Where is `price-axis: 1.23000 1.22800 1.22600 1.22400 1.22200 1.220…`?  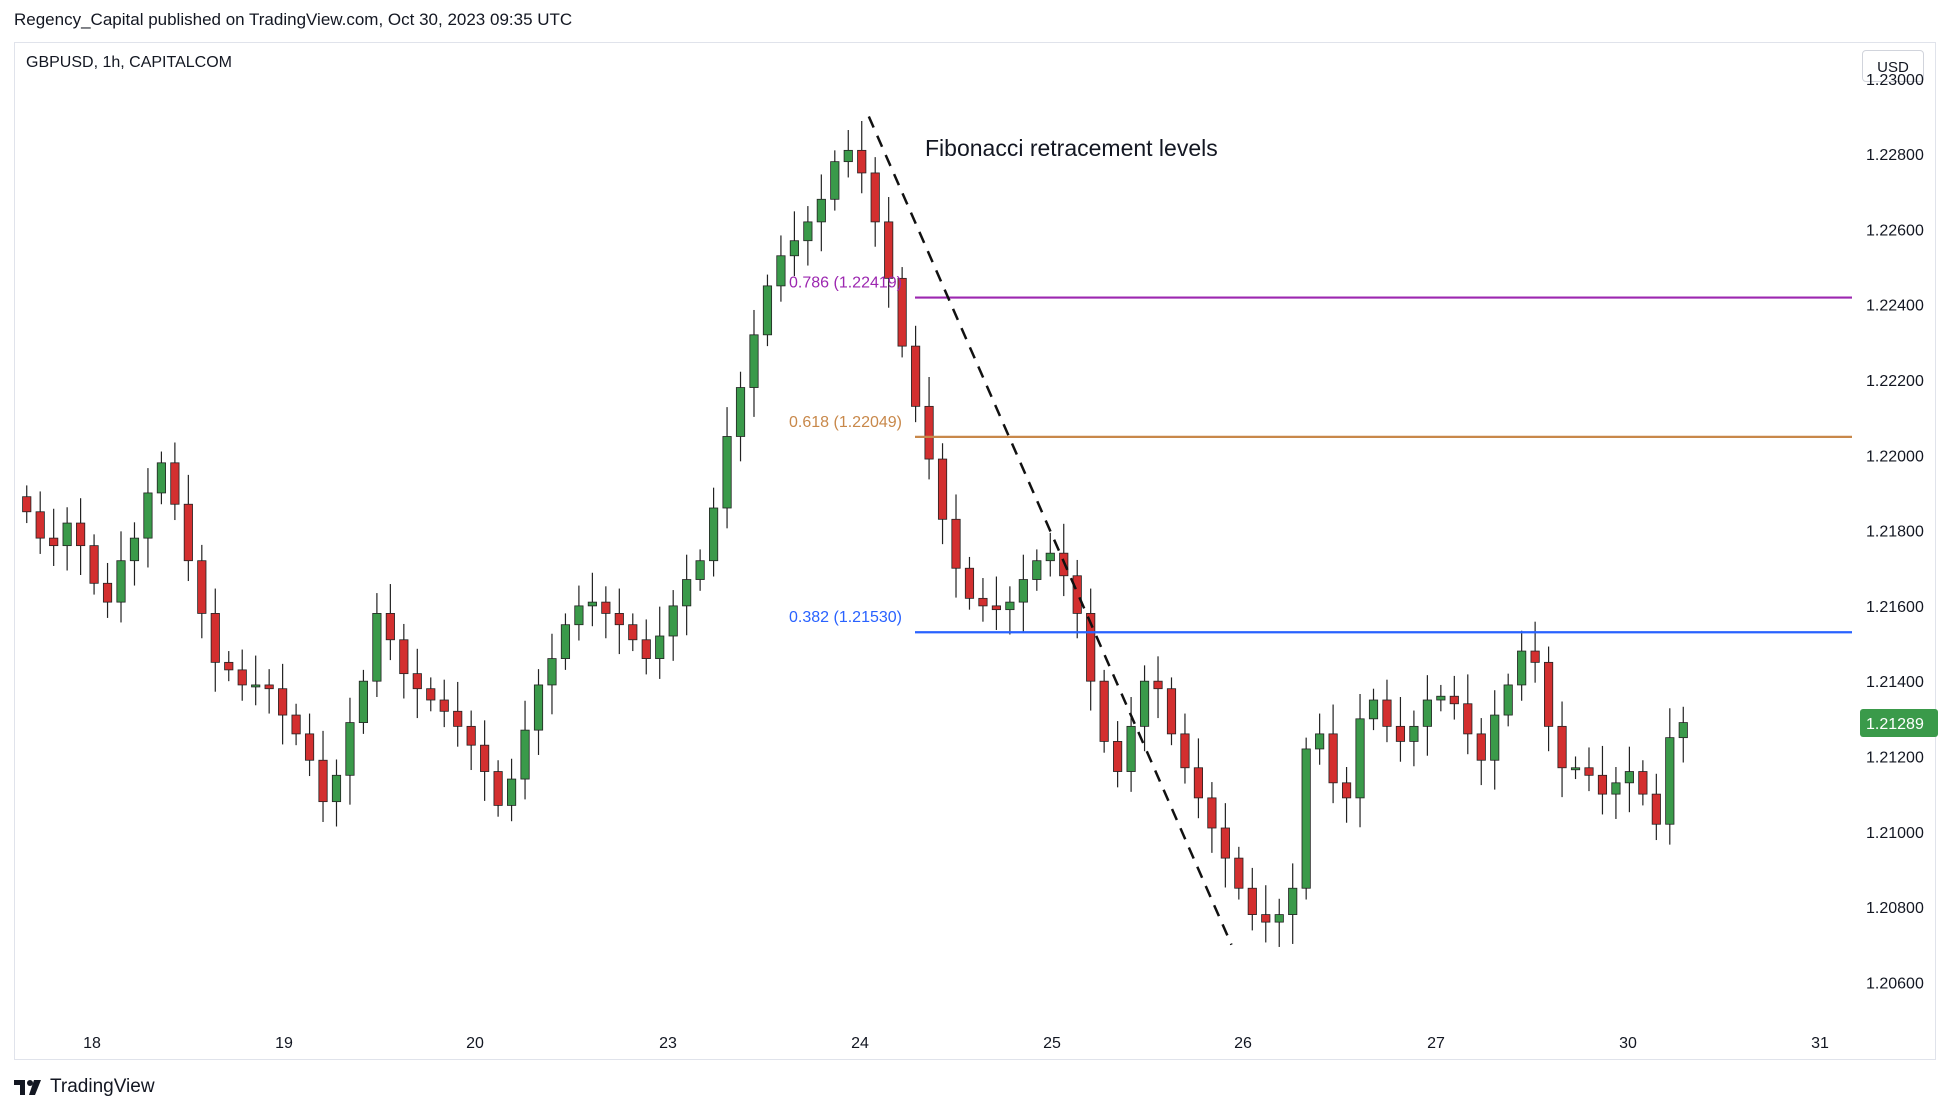
price-axis: 1.23000 1.22800 1.22600 1.22400 1.22200 1.220… is located at coordinates (1899, 532).